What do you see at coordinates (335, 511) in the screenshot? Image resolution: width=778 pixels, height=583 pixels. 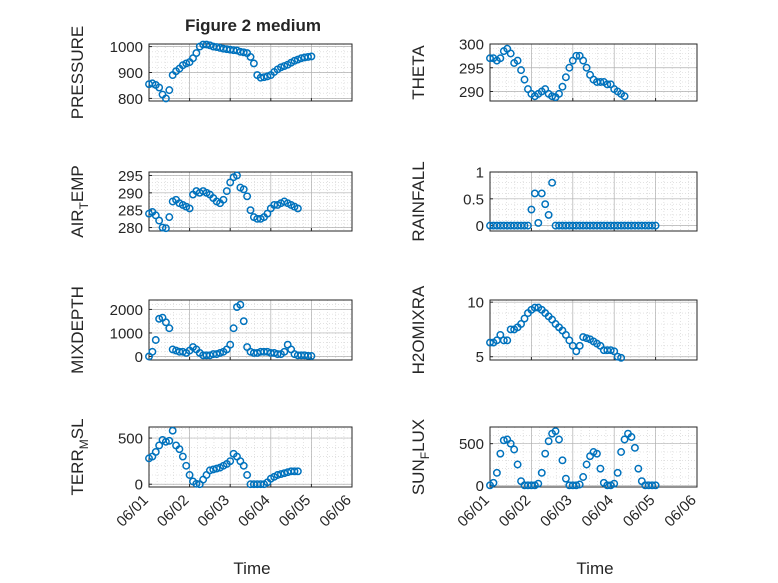 I see `x-tick-label: 06/06` at bounding box center [335, 511].